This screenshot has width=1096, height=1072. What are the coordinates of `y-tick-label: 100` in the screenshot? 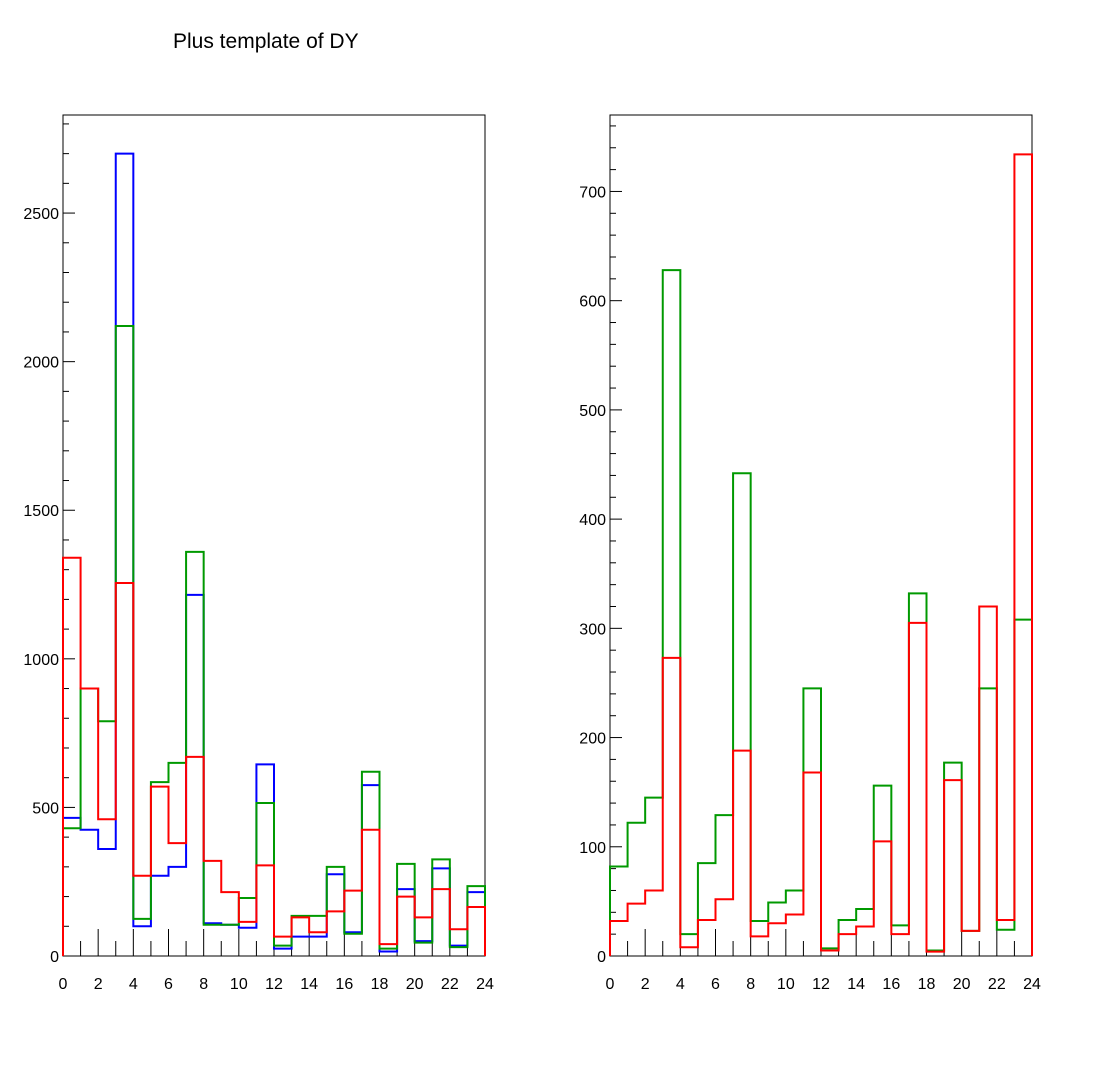 It's located at (592, 848).